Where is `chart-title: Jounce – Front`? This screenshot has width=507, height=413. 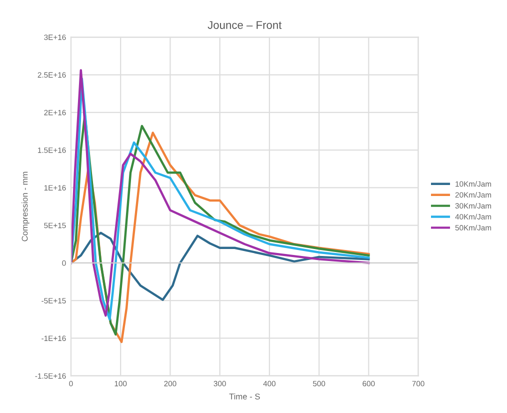
chart-title: Jounce – Front is located at coordinates (245, 25).